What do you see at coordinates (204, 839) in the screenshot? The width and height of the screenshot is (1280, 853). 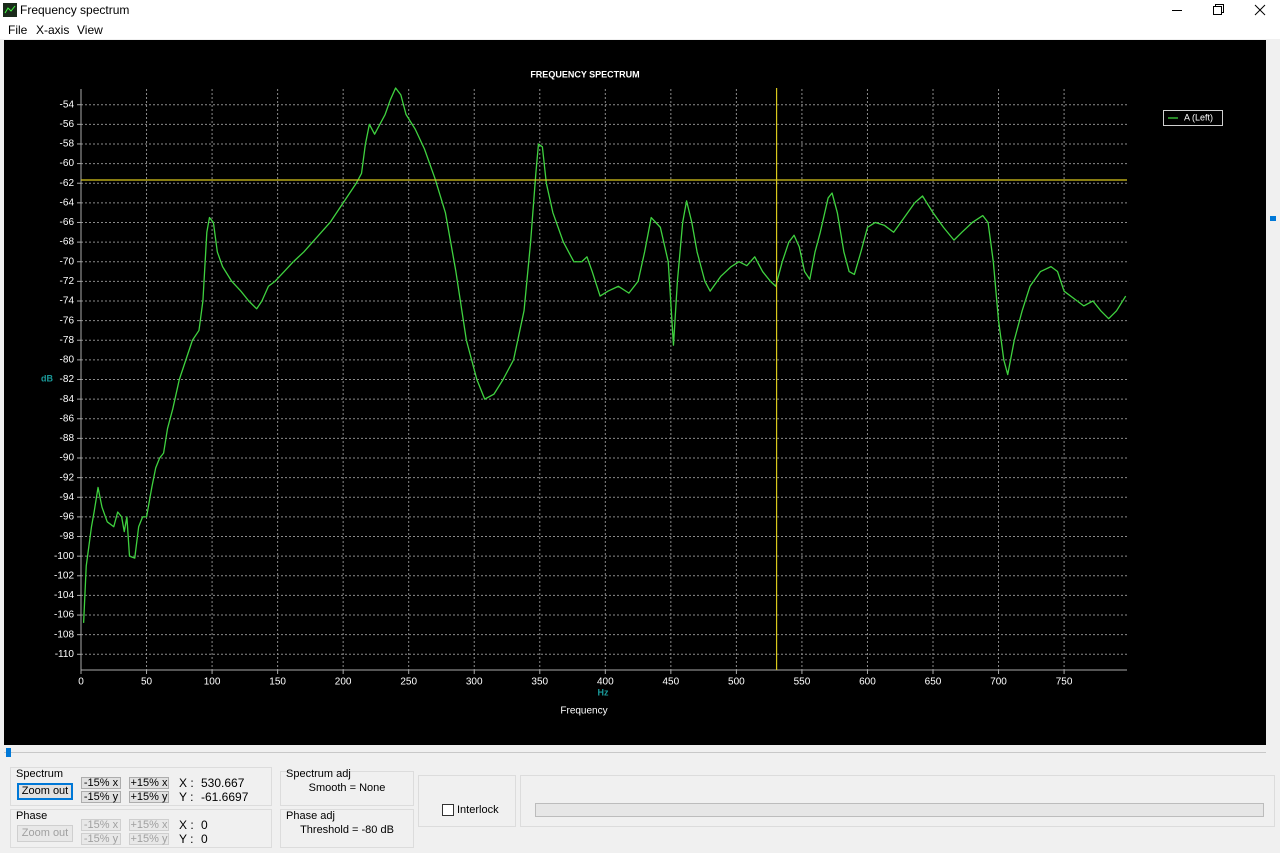 I see `y-value: 0` at bounding box center [204, 839].